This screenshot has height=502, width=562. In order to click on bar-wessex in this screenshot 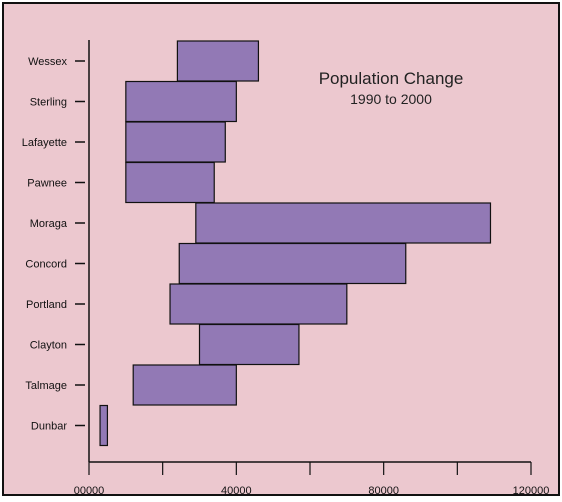, I will do `click(218, 61)`.